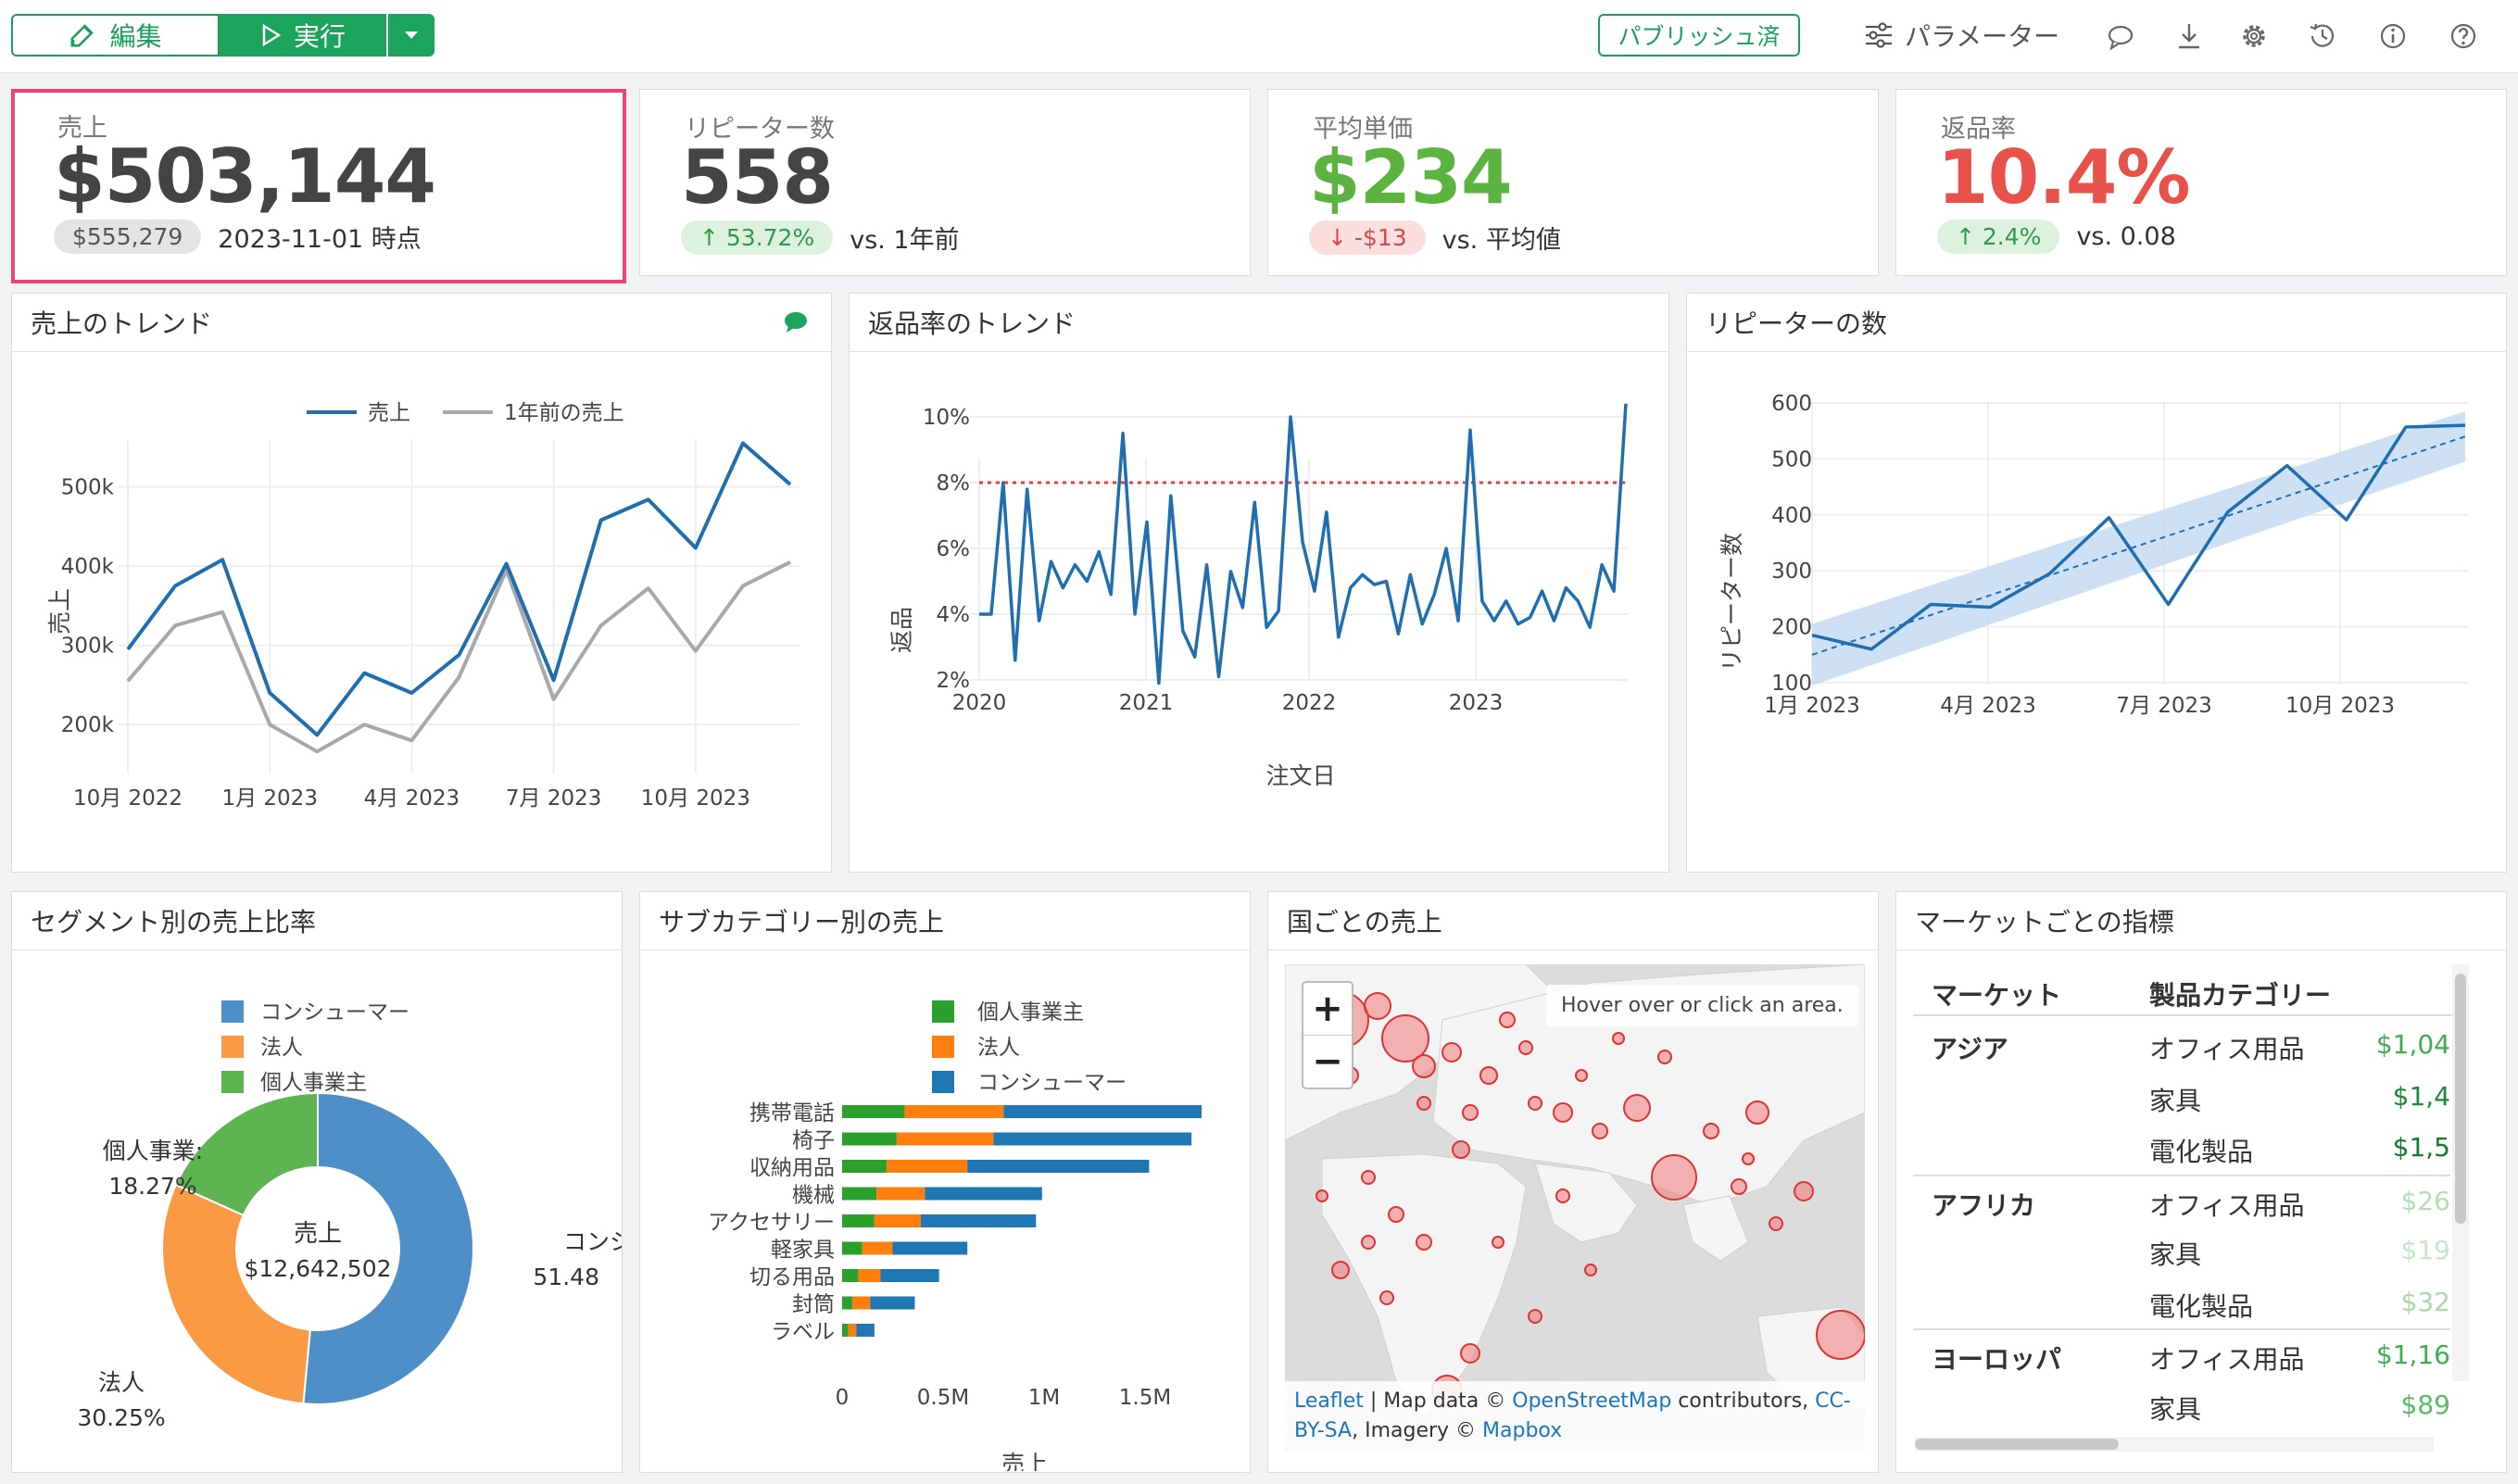 This screenshot has width=2518, height=1484. What do you see at coordinates (1699, 36) in the screenshot?
I see `published-button: パブリッシュ済` at bounding box center [1699, 36].